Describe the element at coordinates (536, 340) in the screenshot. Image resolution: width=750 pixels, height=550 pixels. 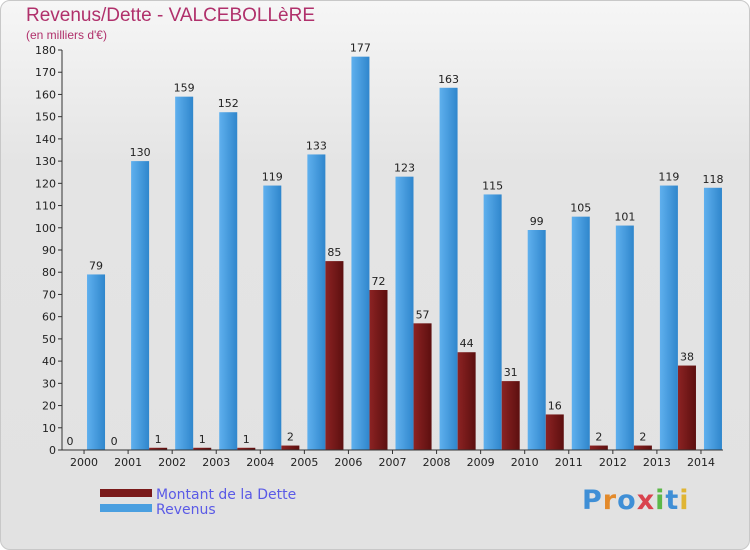
I see `revenus-bar-2010` at that location.